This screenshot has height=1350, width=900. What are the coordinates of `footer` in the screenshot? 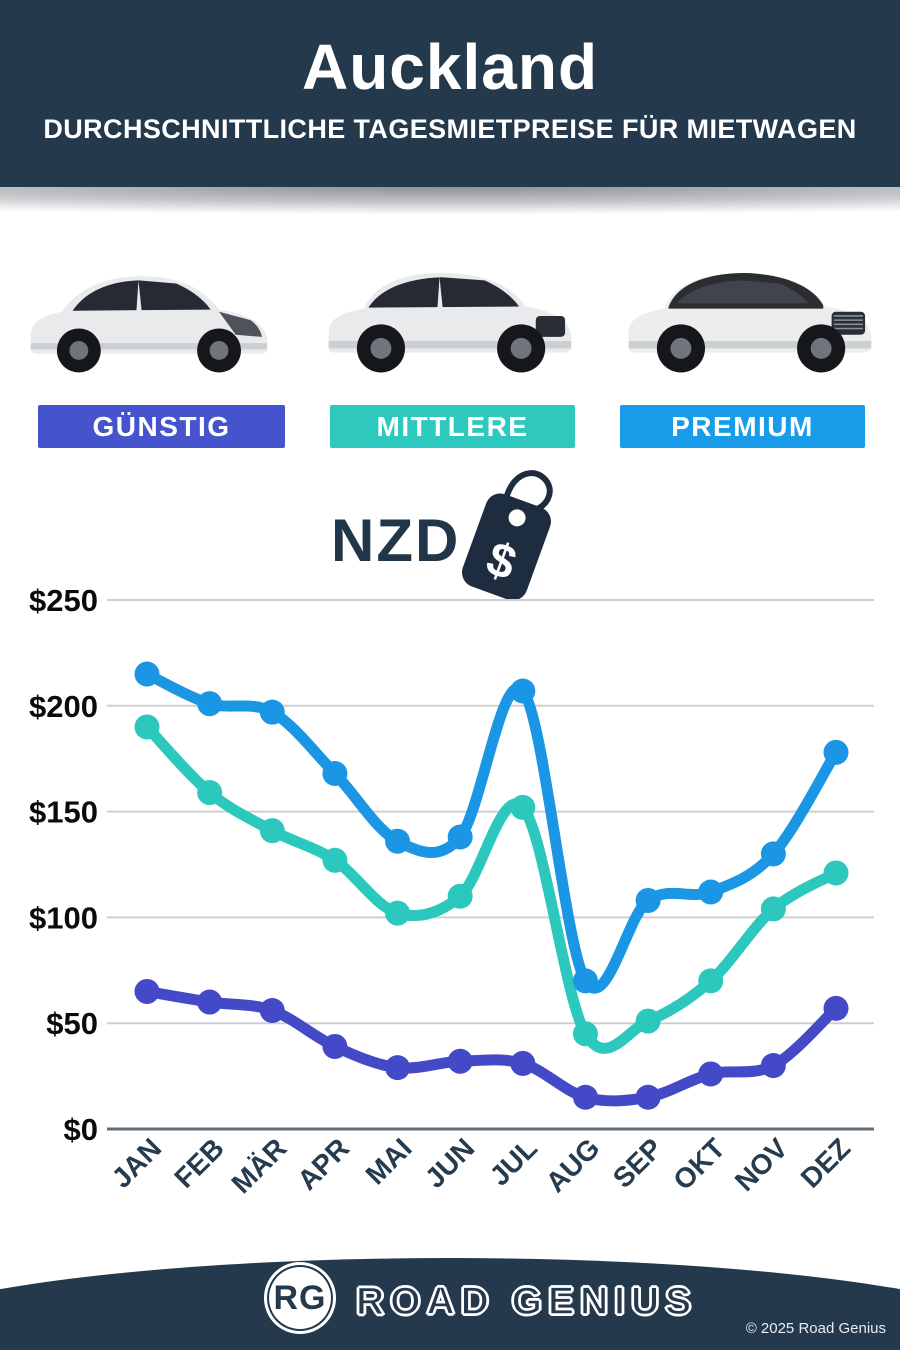 It's located at (450, 1304).